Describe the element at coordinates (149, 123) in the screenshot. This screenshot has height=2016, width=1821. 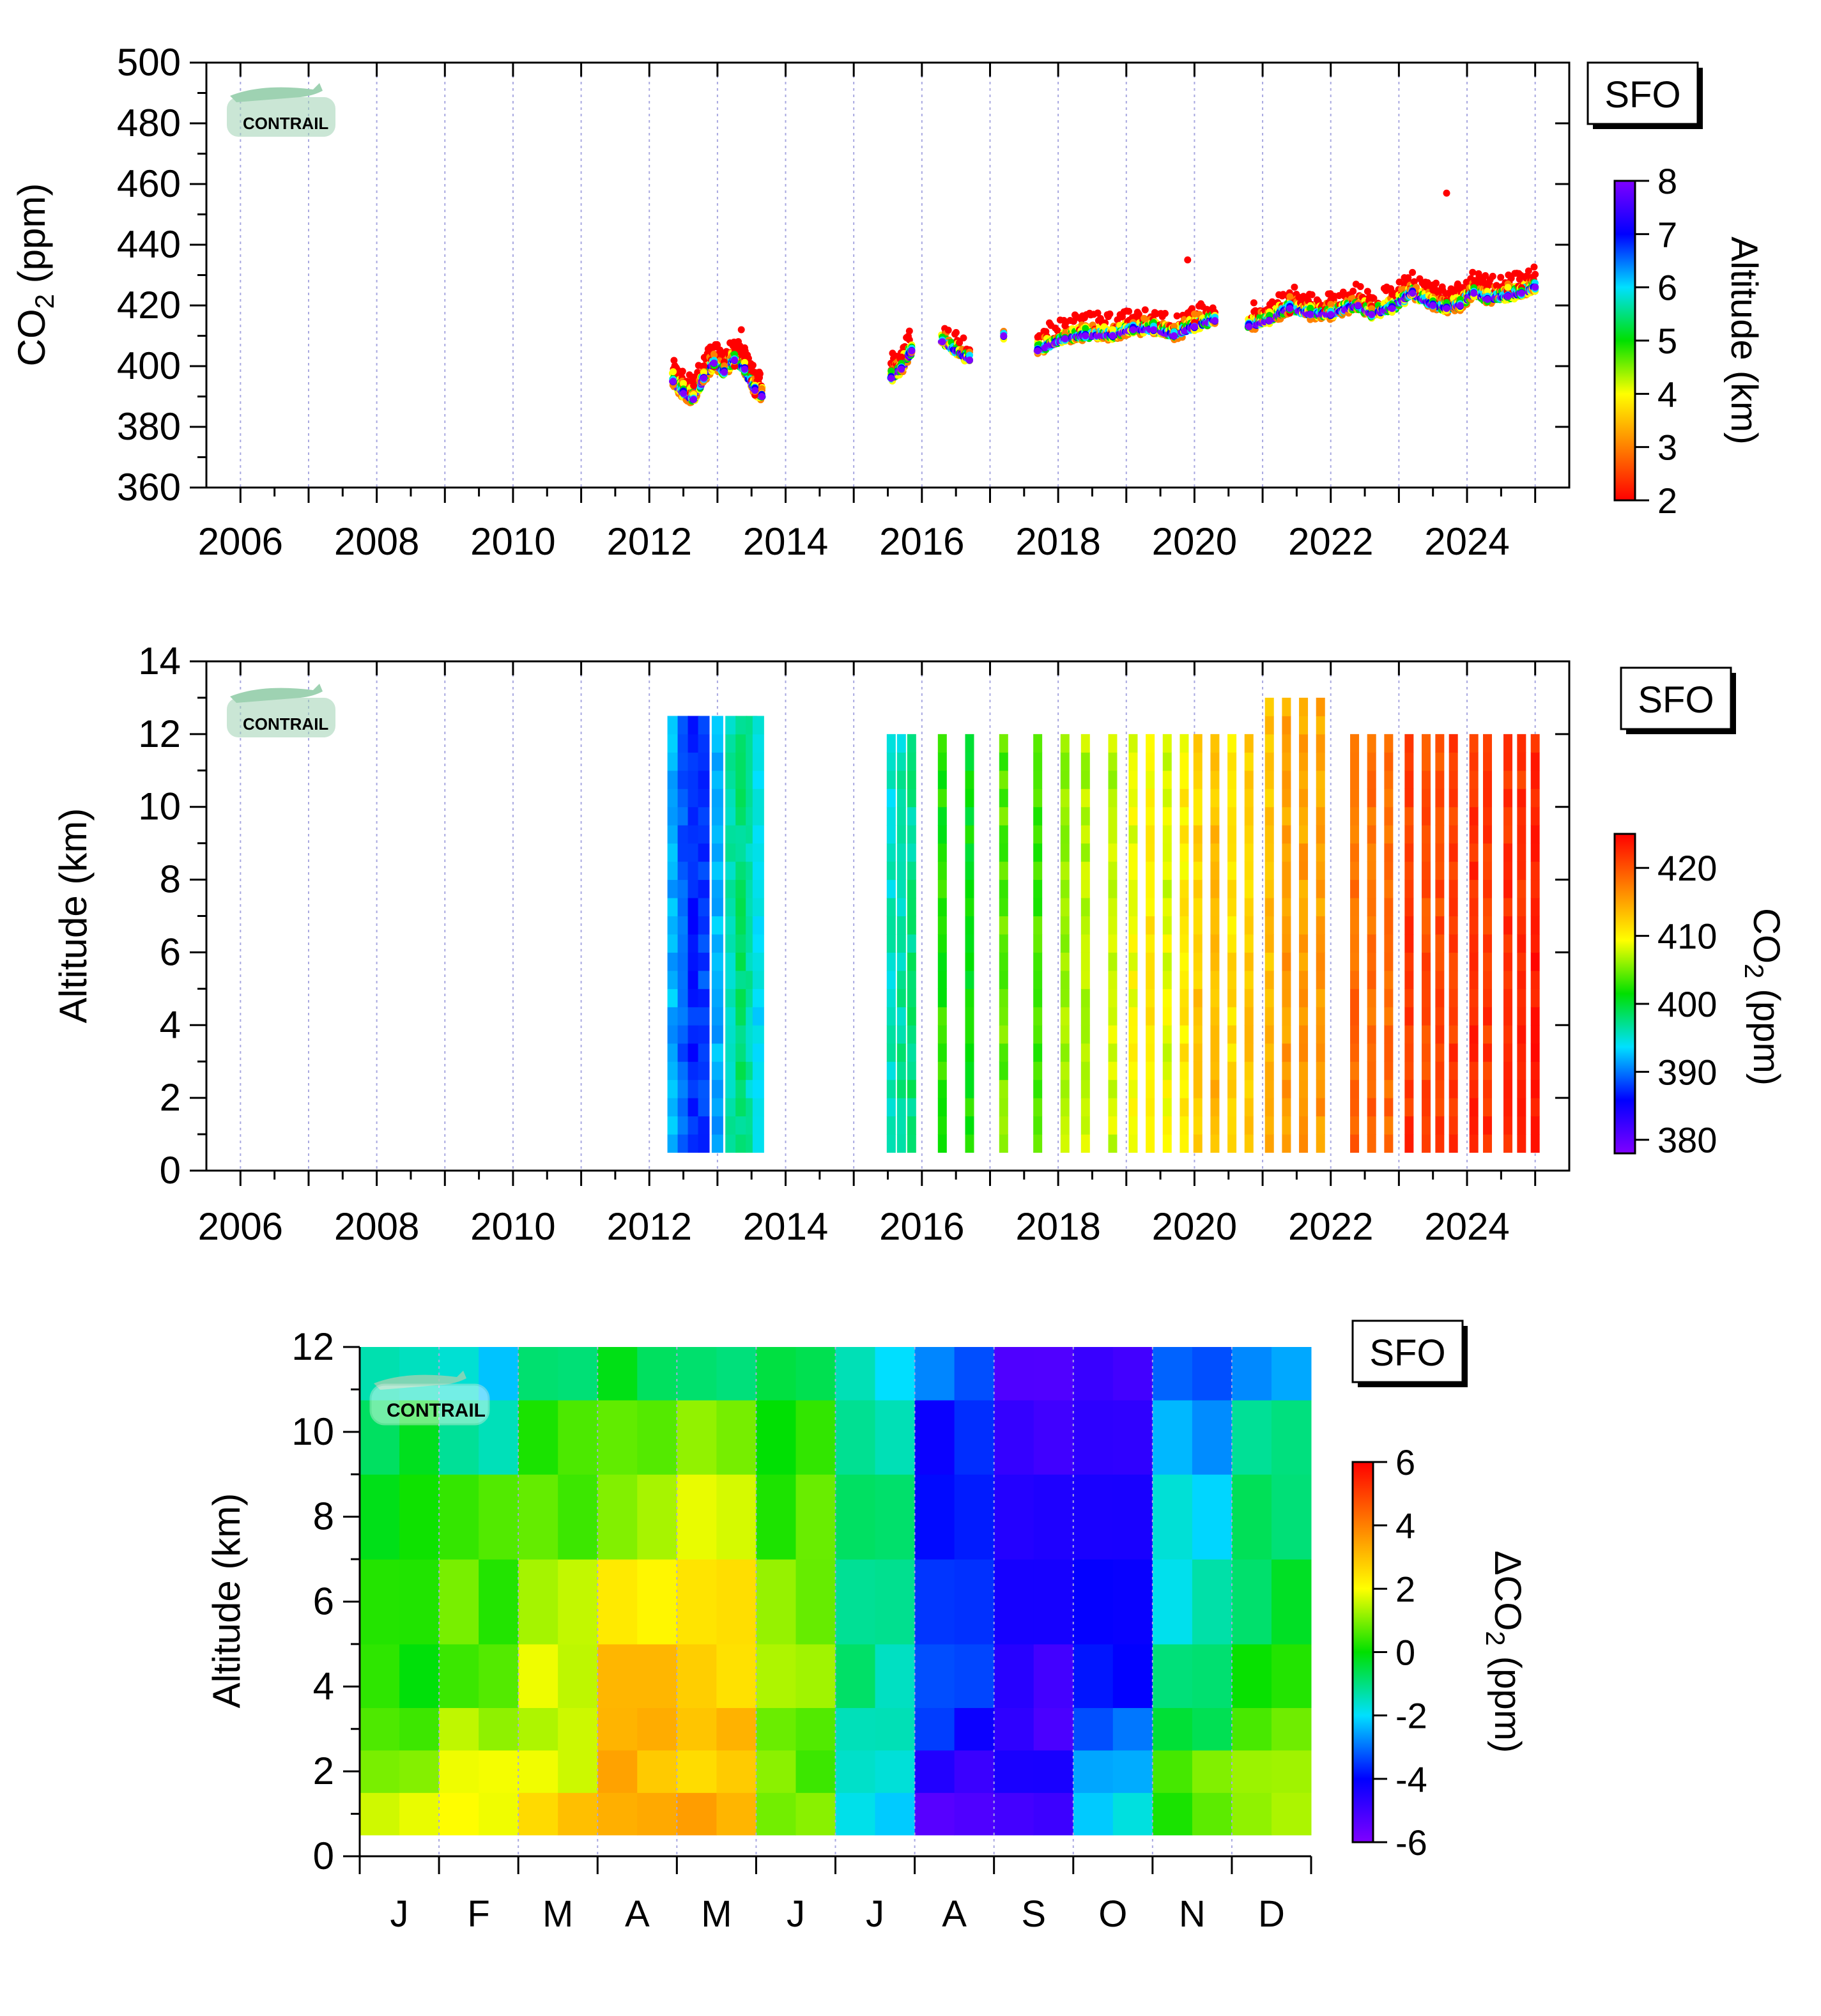
I see `y-tick-label: 480` at that location.